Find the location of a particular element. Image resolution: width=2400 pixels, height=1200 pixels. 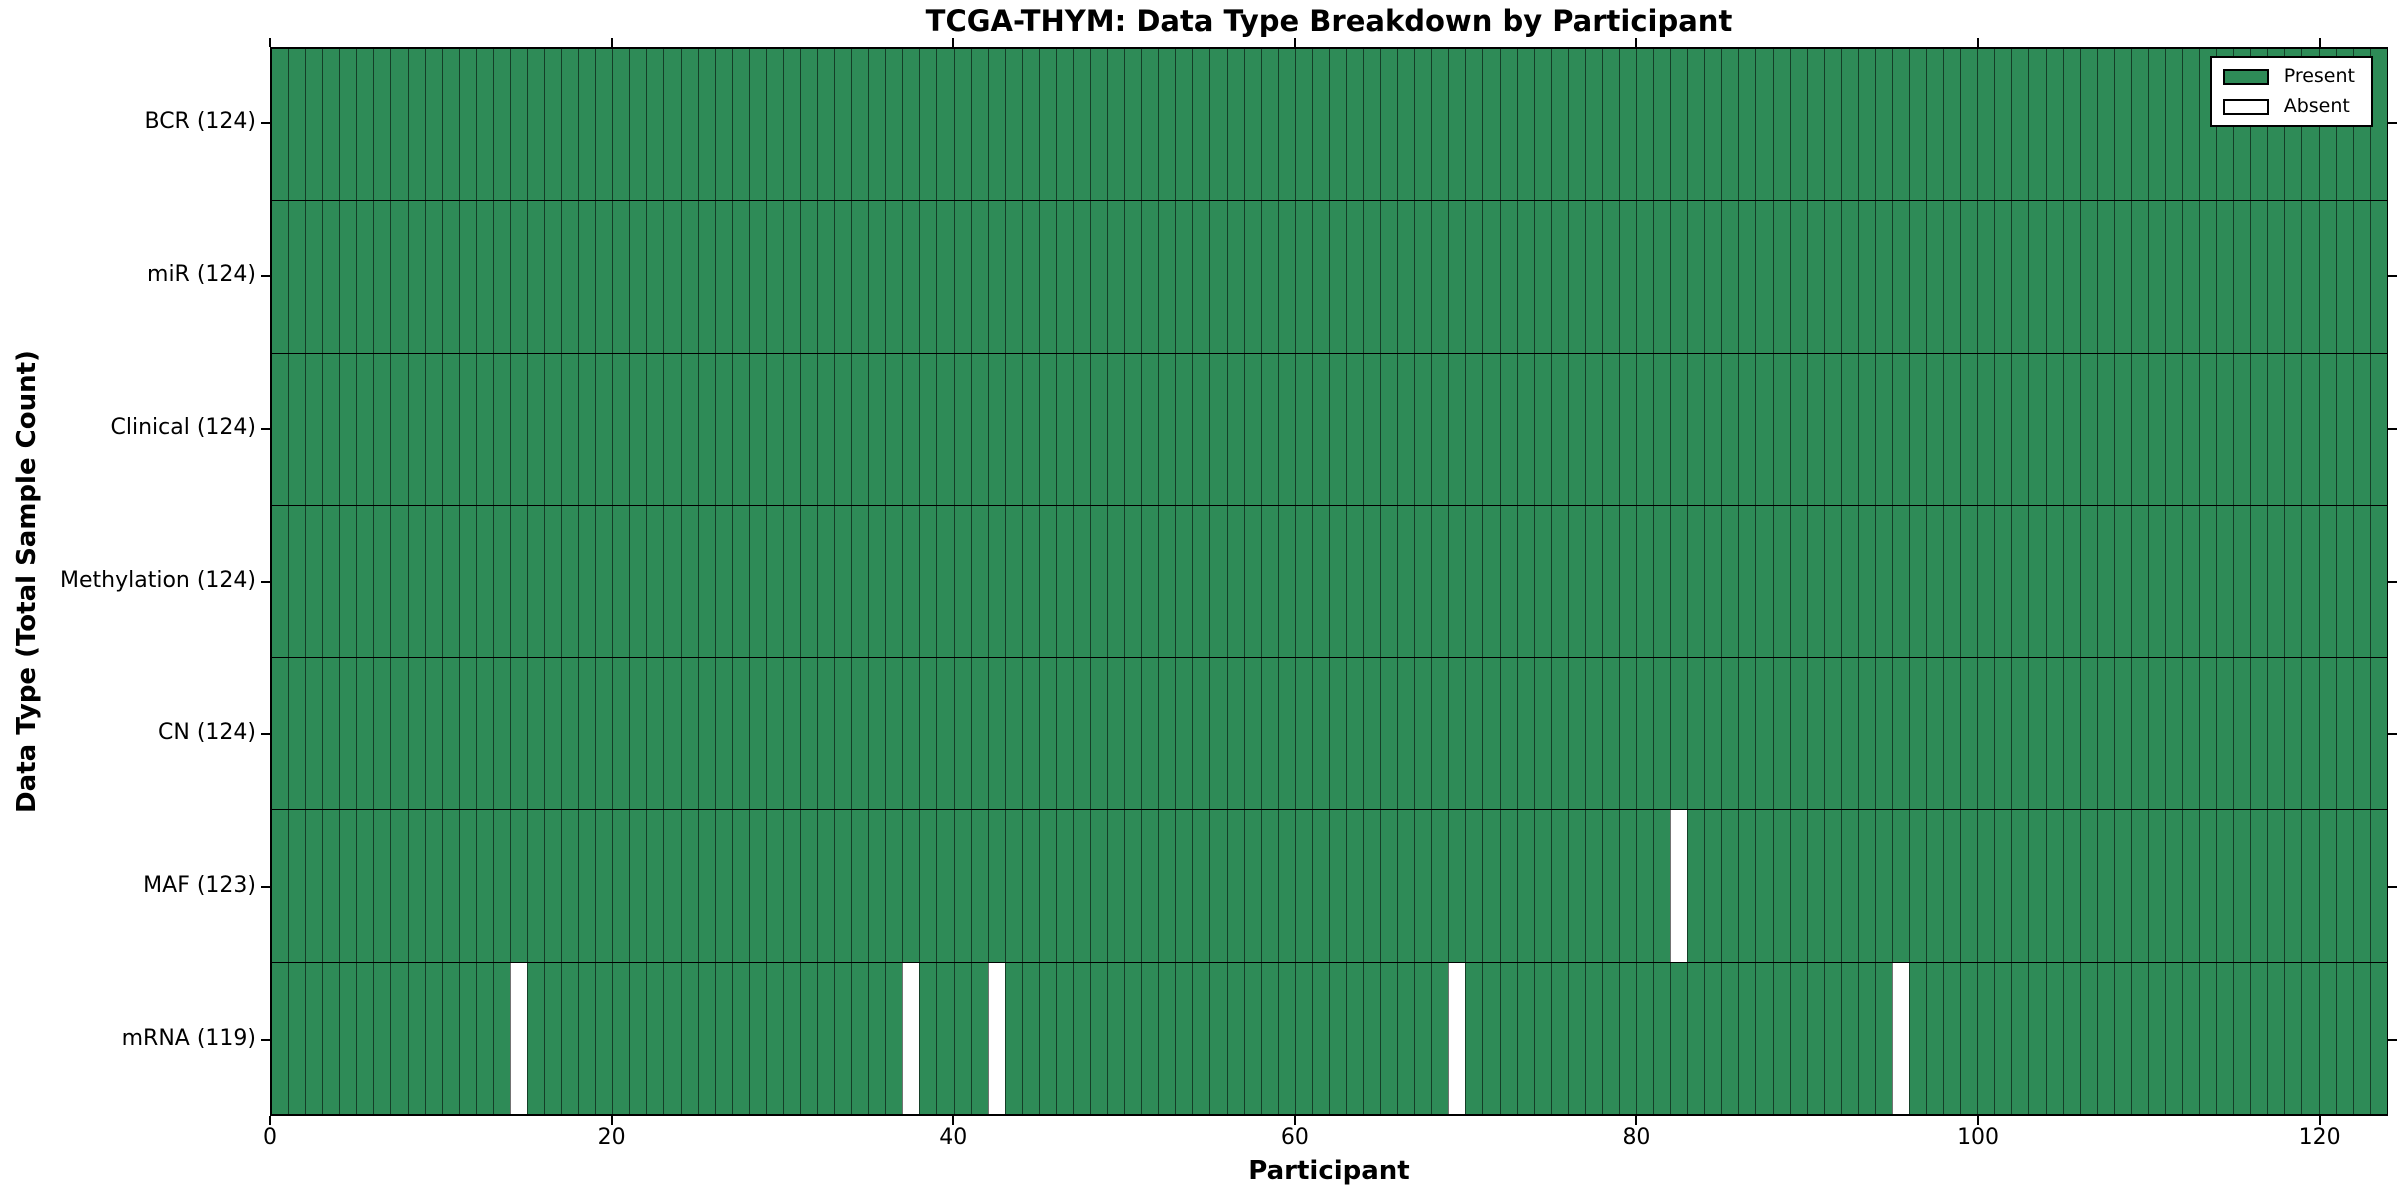

heatmap-row-Clinical is located at coordinates (1329, 428).